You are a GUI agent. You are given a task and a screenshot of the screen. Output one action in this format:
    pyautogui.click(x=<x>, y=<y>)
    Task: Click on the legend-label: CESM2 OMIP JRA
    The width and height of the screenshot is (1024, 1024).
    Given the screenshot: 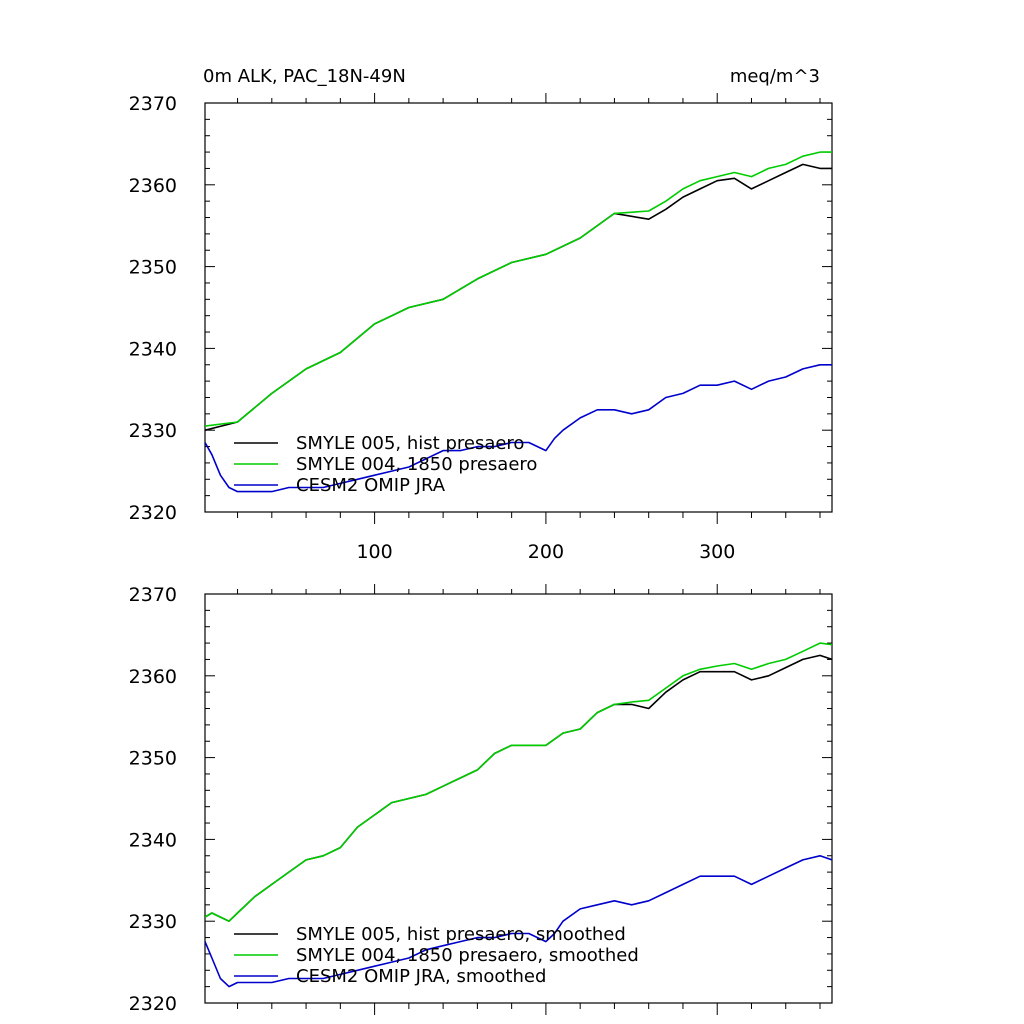 What is the action you would take?
    pyautogui.click(x=371, y=485)
    